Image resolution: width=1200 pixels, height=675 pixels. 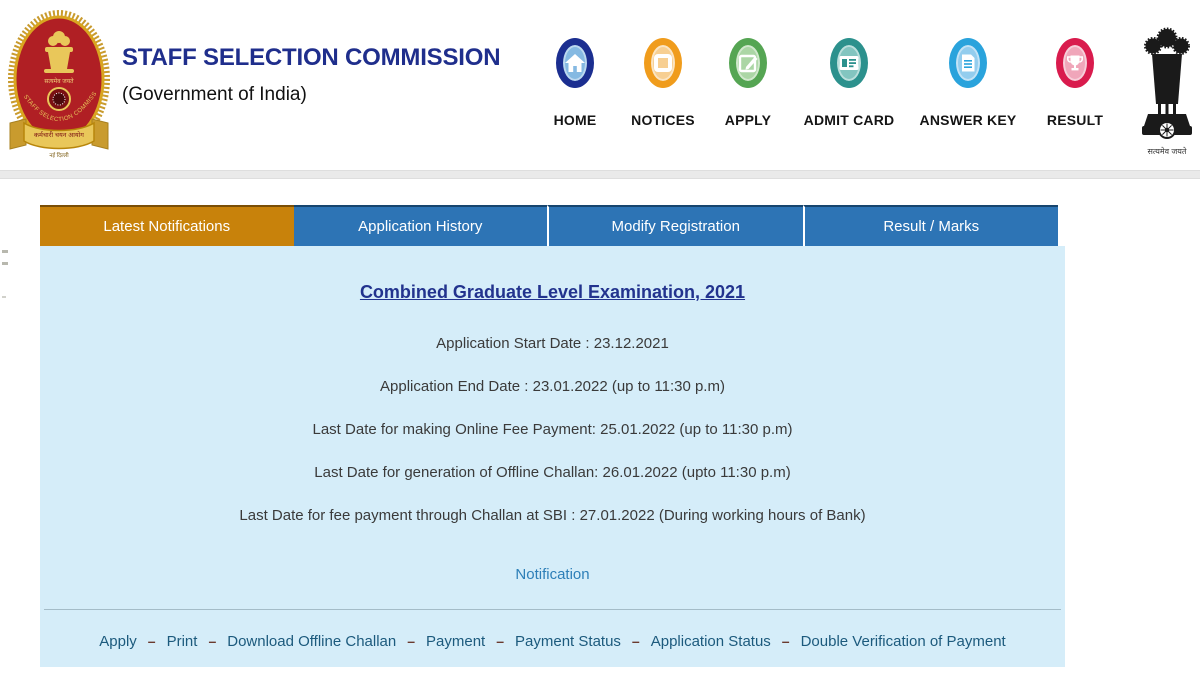 I want to click on tab-application-history: Application History, so click(x=420, y=225).